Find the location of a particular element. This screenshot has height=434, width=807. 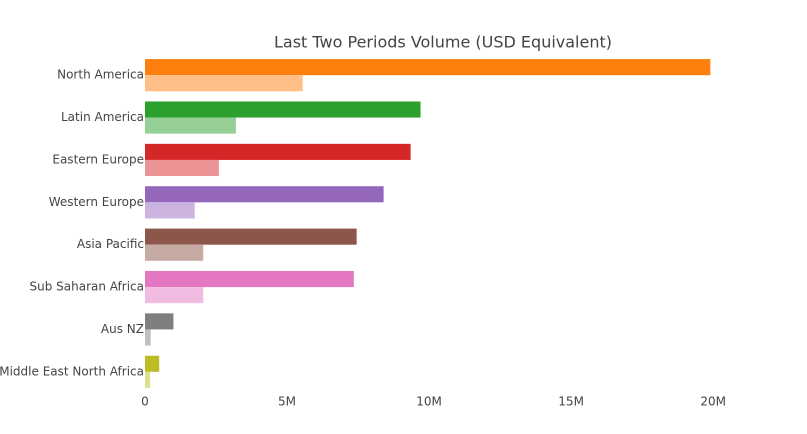

y-tick-label: Asia Pacific is located at coordinates (110, 244).